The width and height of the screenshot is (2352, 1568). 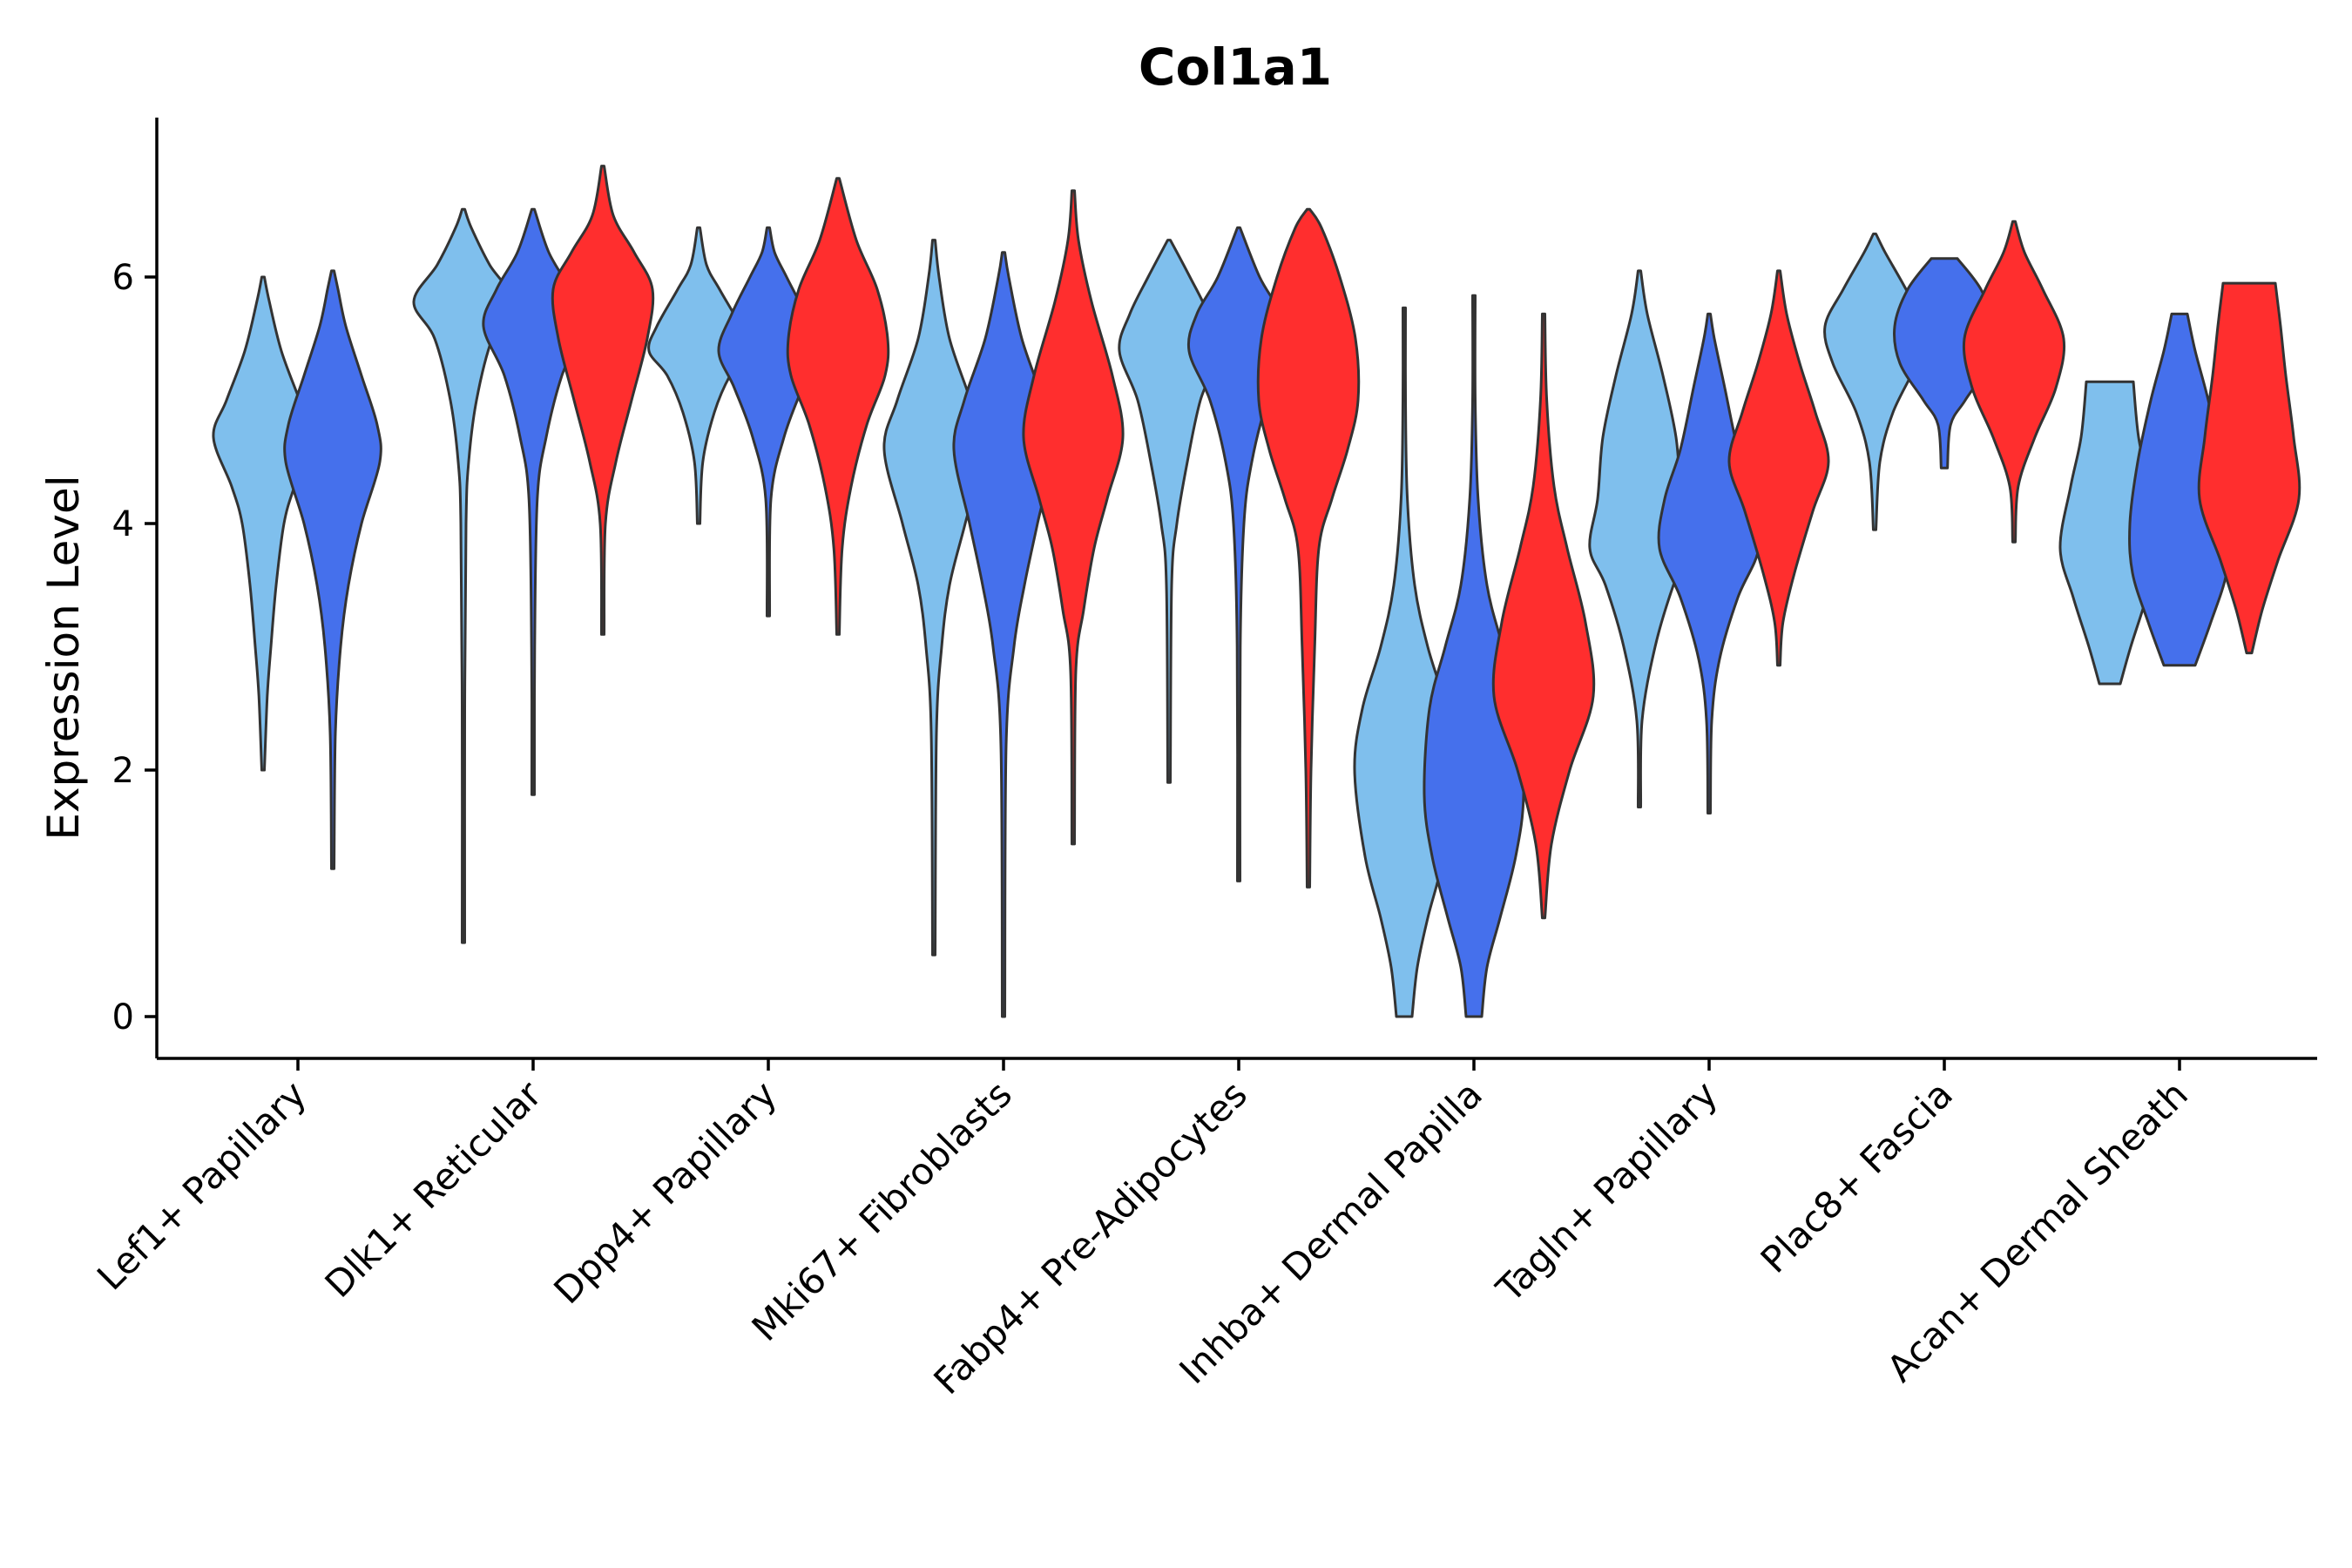 I want to click on x-tick-label: Plac8+ Fascia, so click(x=1857, y=1176).